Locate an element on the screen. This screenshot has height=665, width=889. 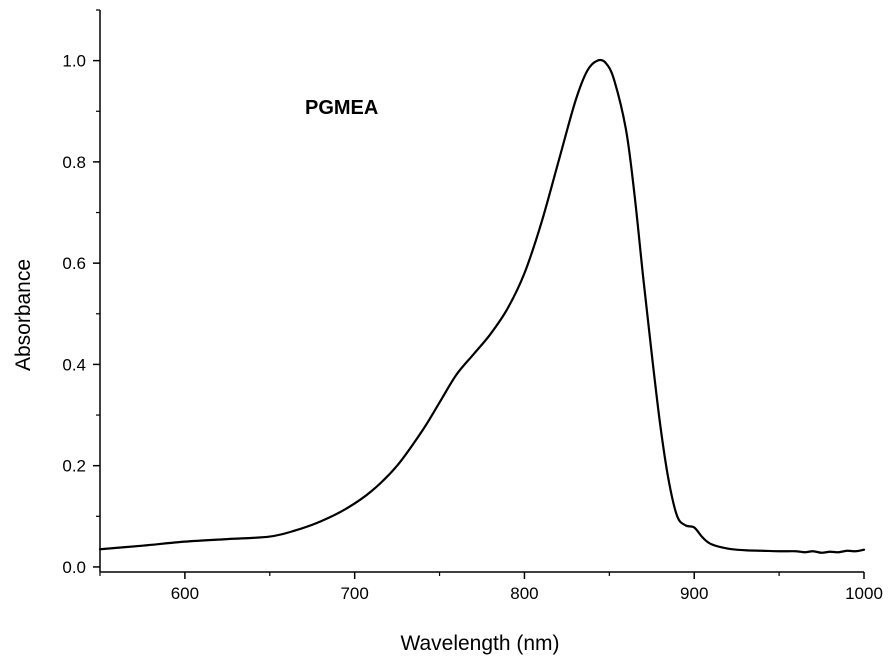
annotation-label: PGMEA is located at coordinates (341, 108).